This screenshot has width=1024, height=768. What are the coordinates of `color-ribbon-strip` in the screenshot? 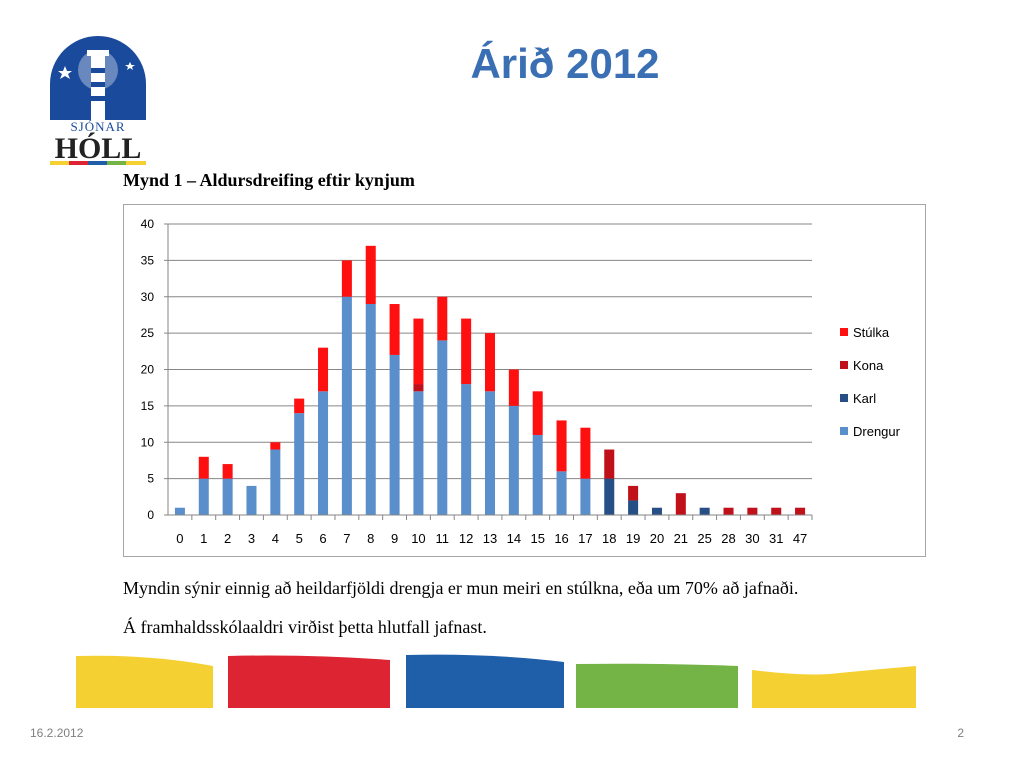 It's located at (496, 681).